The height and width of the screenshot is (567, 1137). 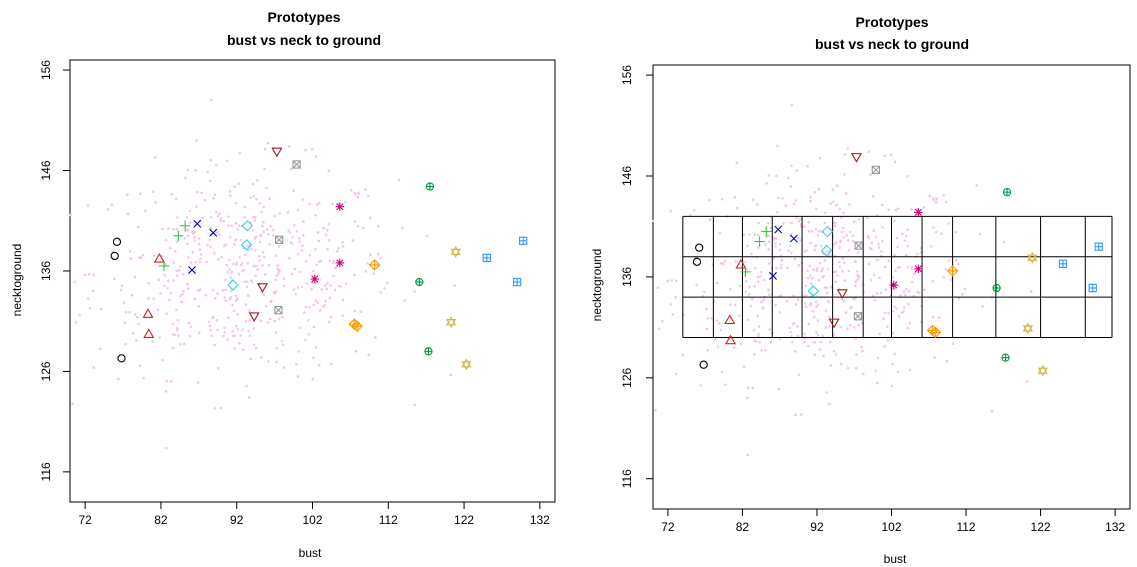 What do you see at coordinates (388, 520) in the screenshot?
I see `x-tick-label: 112` at bounding box center [388, 520].